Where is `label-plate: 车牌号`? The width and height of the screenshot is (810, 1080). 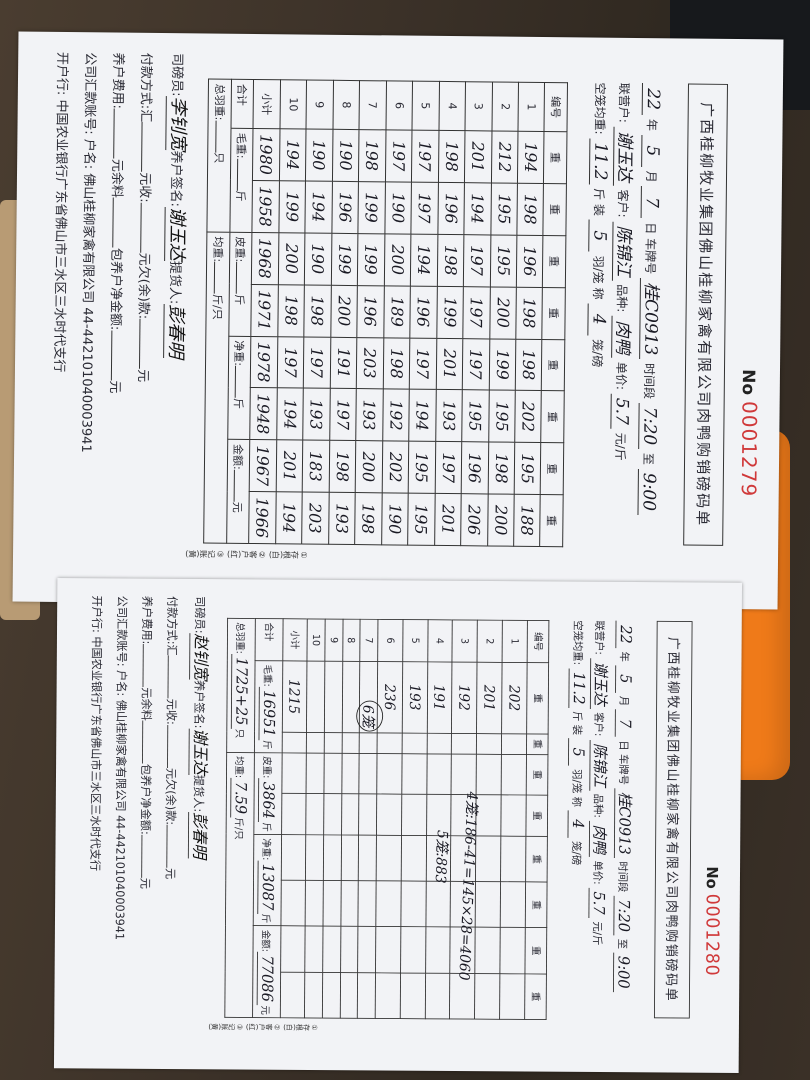 label-plate: 车牌号 is located at coordinates (623, 769).